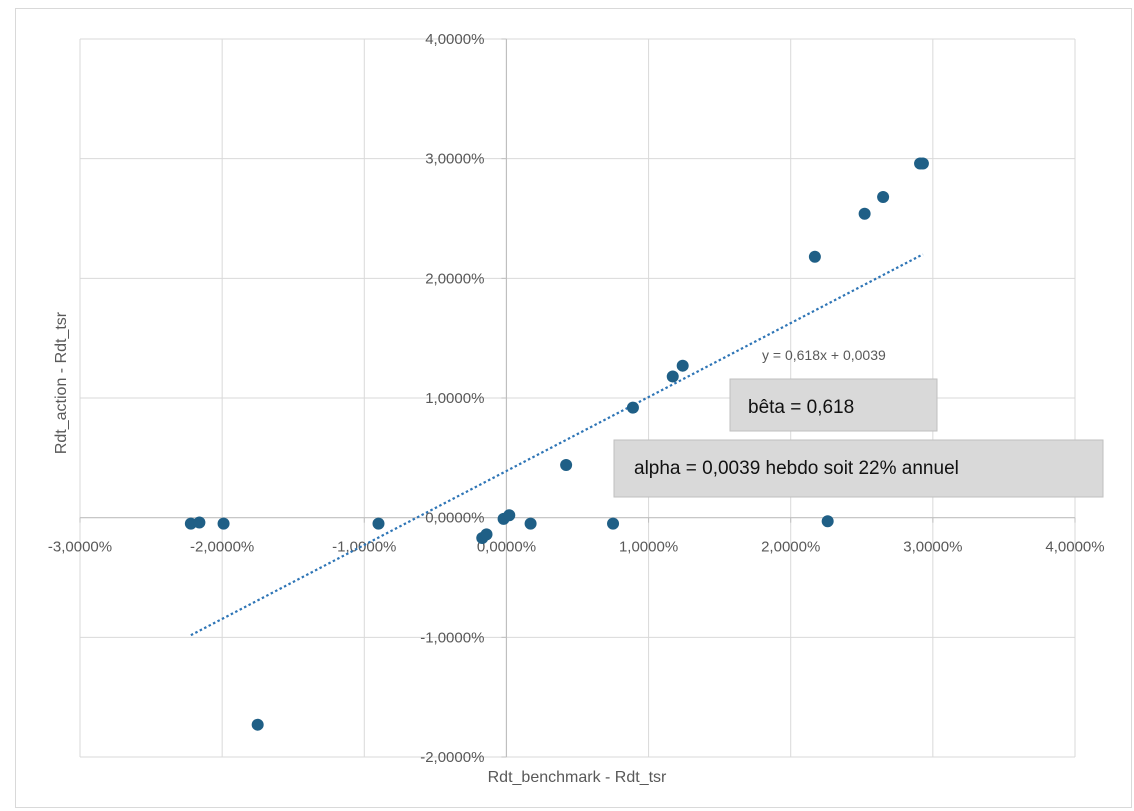  Describe the element at coordinates (454, 278) in the screenshot. I see `y-tick-label: 2,0000%` at that location.